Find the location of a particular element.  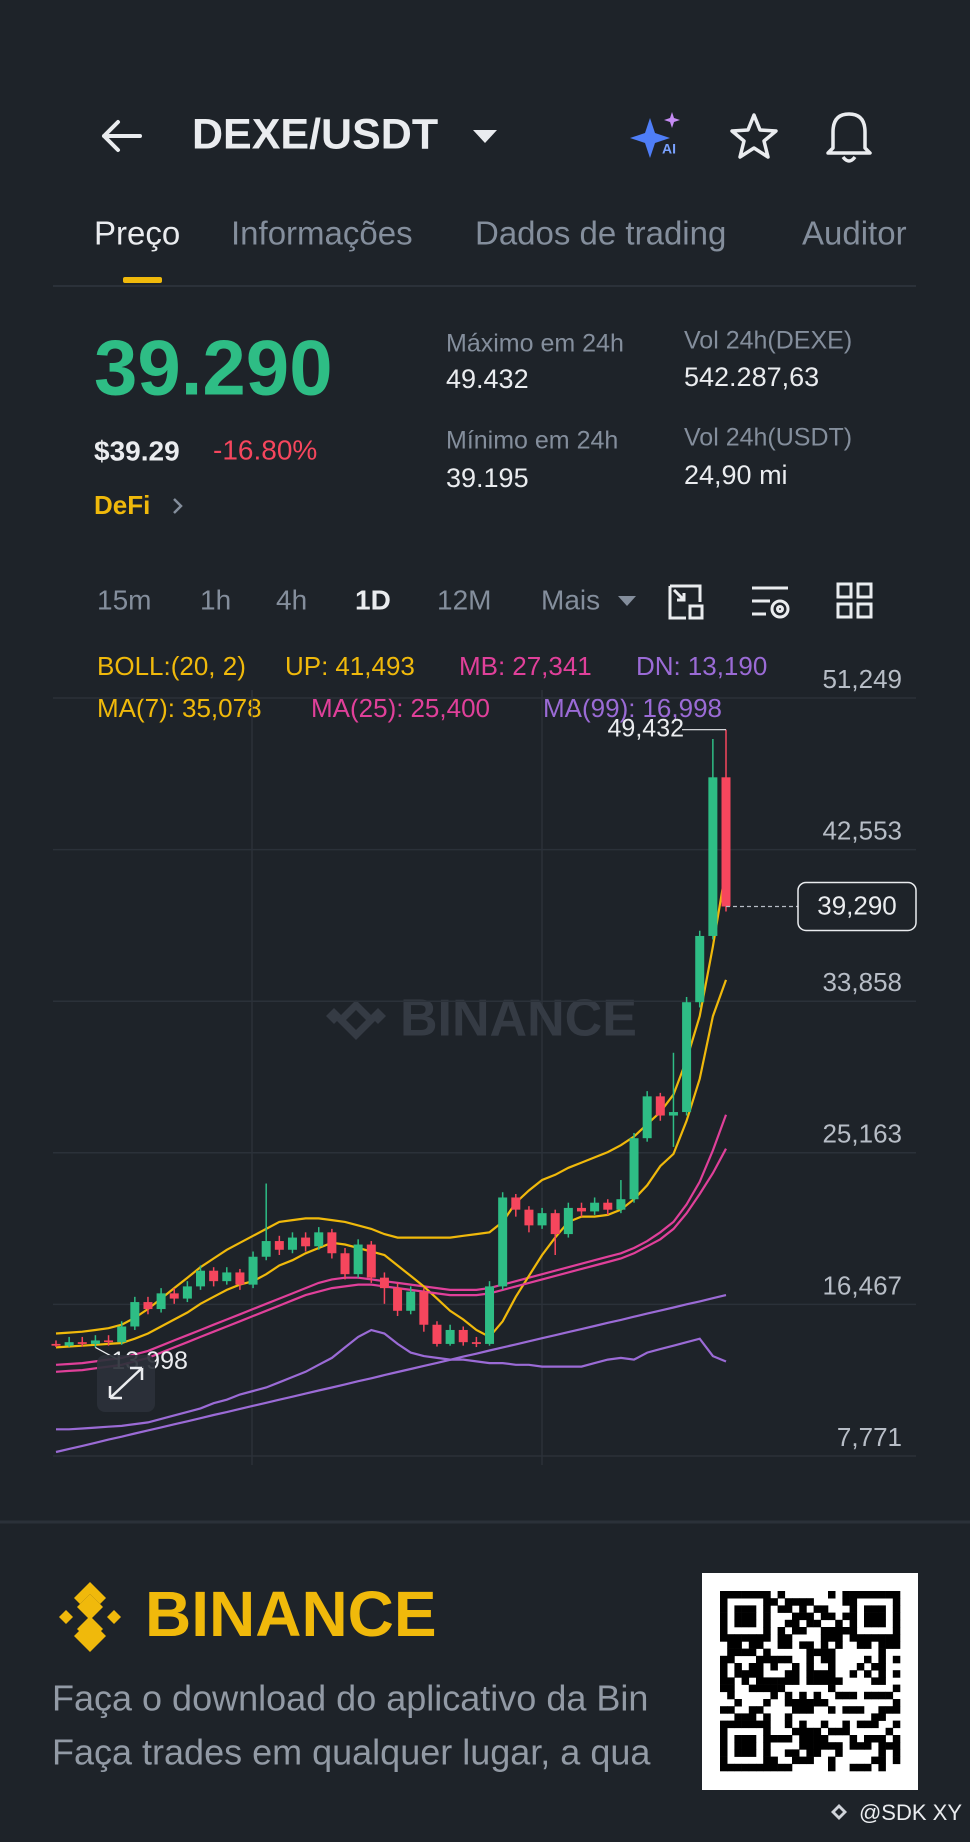

legend-value: 27,341 is located at coordinates (552, 666).